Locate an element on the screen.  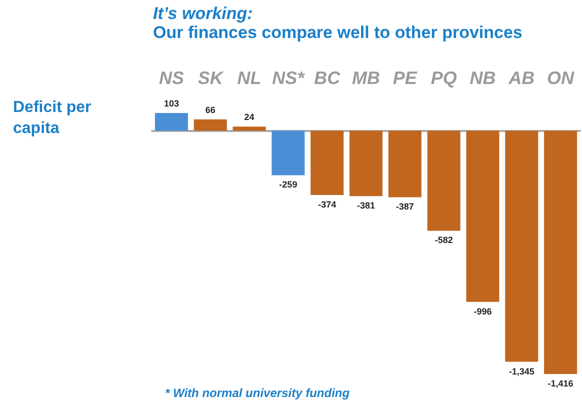
x-tick-label: NB is located at coordinates (483, 78).